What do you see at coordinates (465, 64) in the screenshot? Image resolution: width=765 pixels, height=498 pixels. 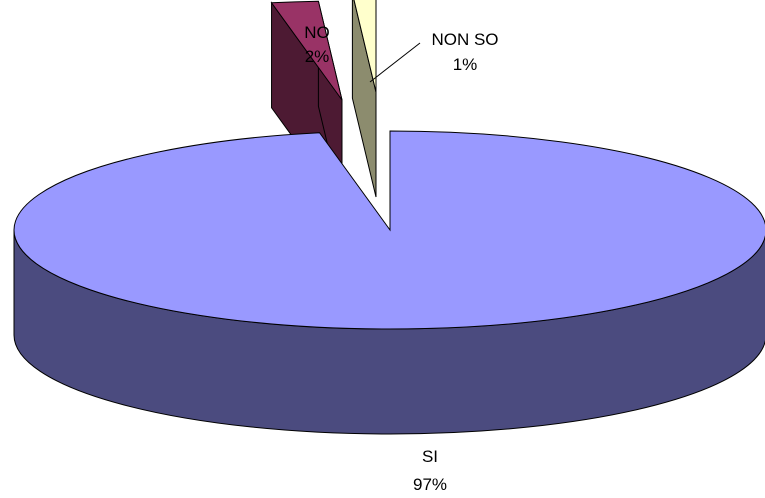 I see `slice-value-label: 1%` at bounding box center [465, 64].